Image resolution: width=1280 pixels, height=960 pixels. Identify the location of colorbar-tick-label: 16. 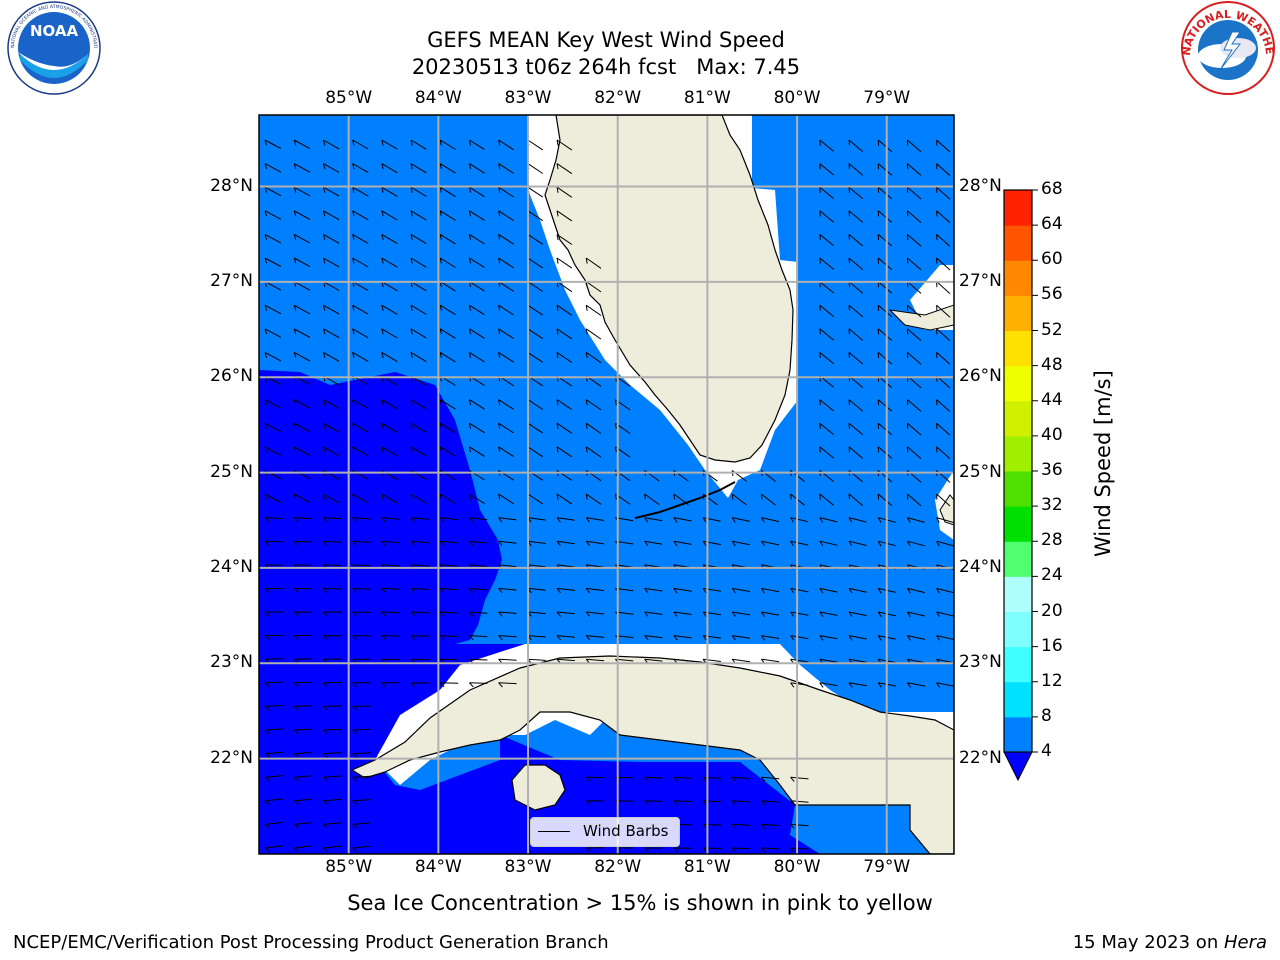
(1052, 645).